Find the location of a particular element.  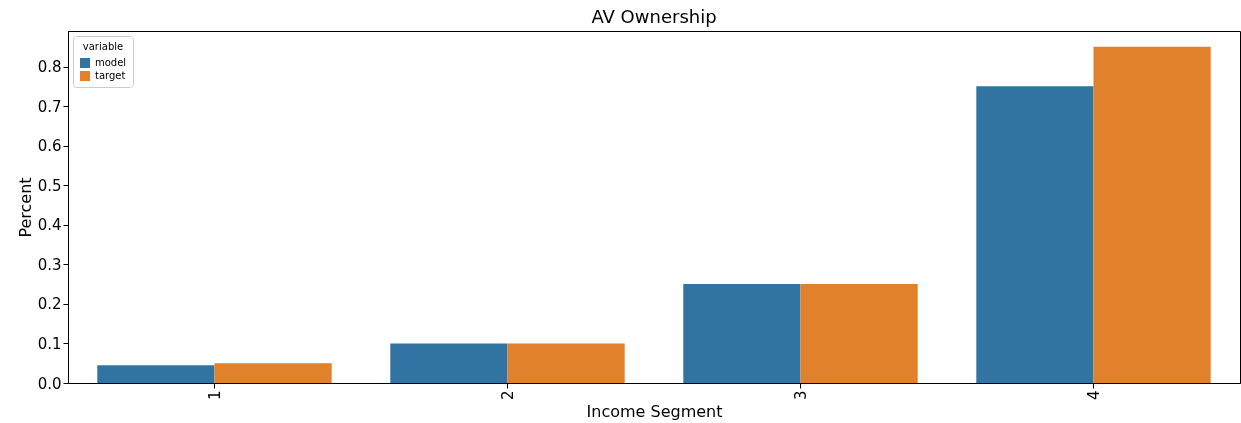

legend-label: target is located at coordinates (110, 75).